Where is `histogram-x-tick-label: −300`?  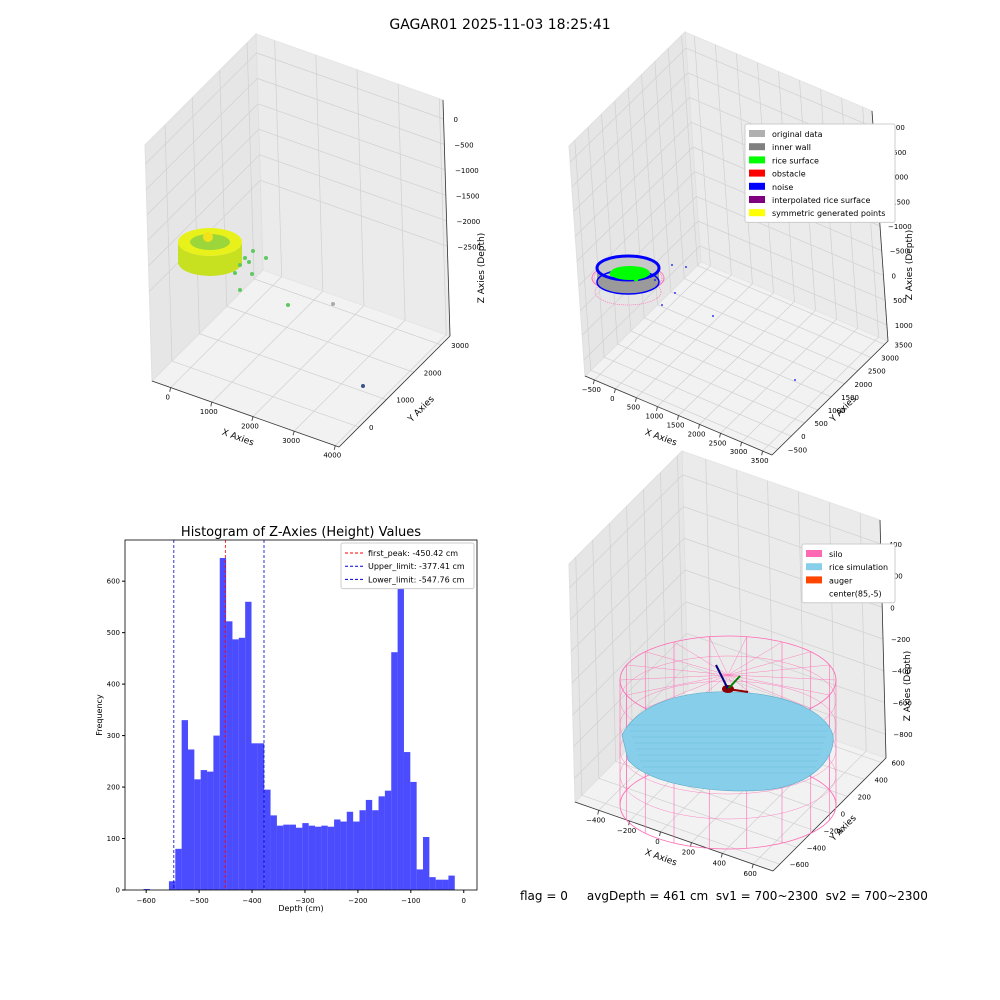
histogram-x-tick-label: −300 is located at coordinates (304, 901).